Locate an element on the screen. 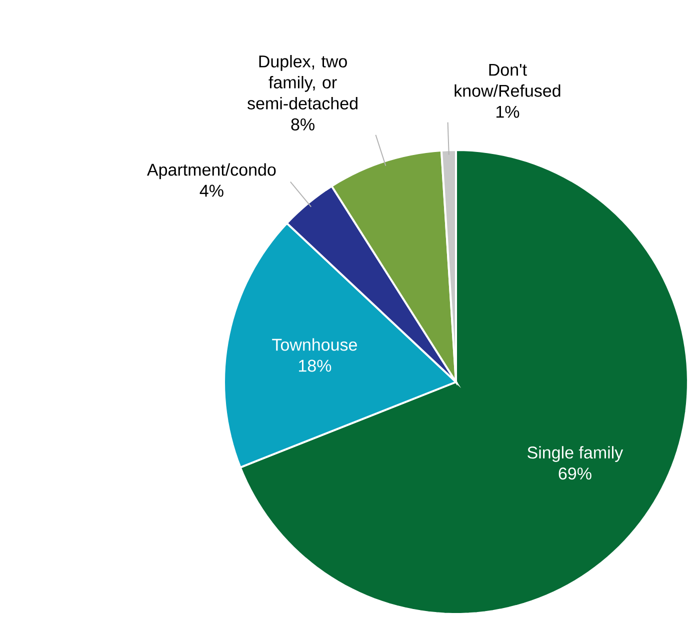  data-label: 69% is located at coordinates (575, 474).